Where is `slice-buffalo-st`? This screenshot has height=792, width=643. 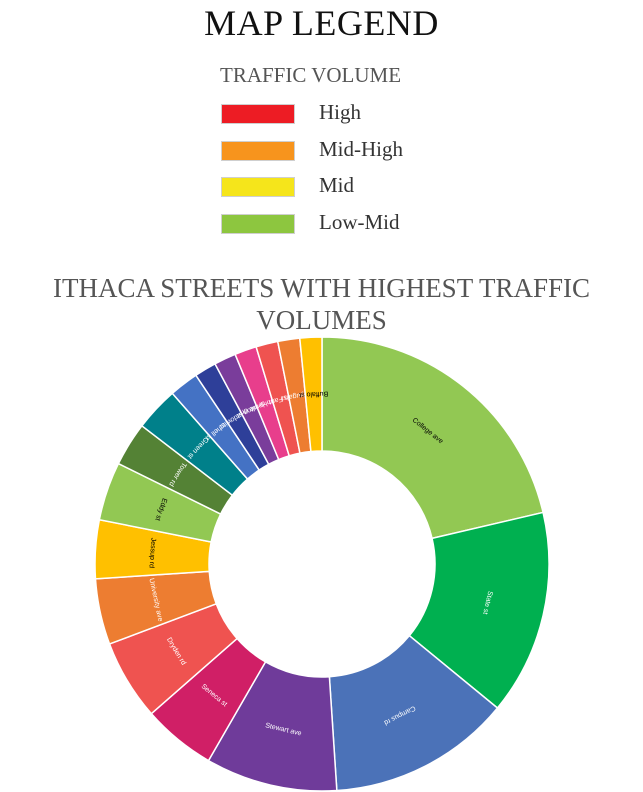 slice-buffalo-st is located at coordinates (310, 394).